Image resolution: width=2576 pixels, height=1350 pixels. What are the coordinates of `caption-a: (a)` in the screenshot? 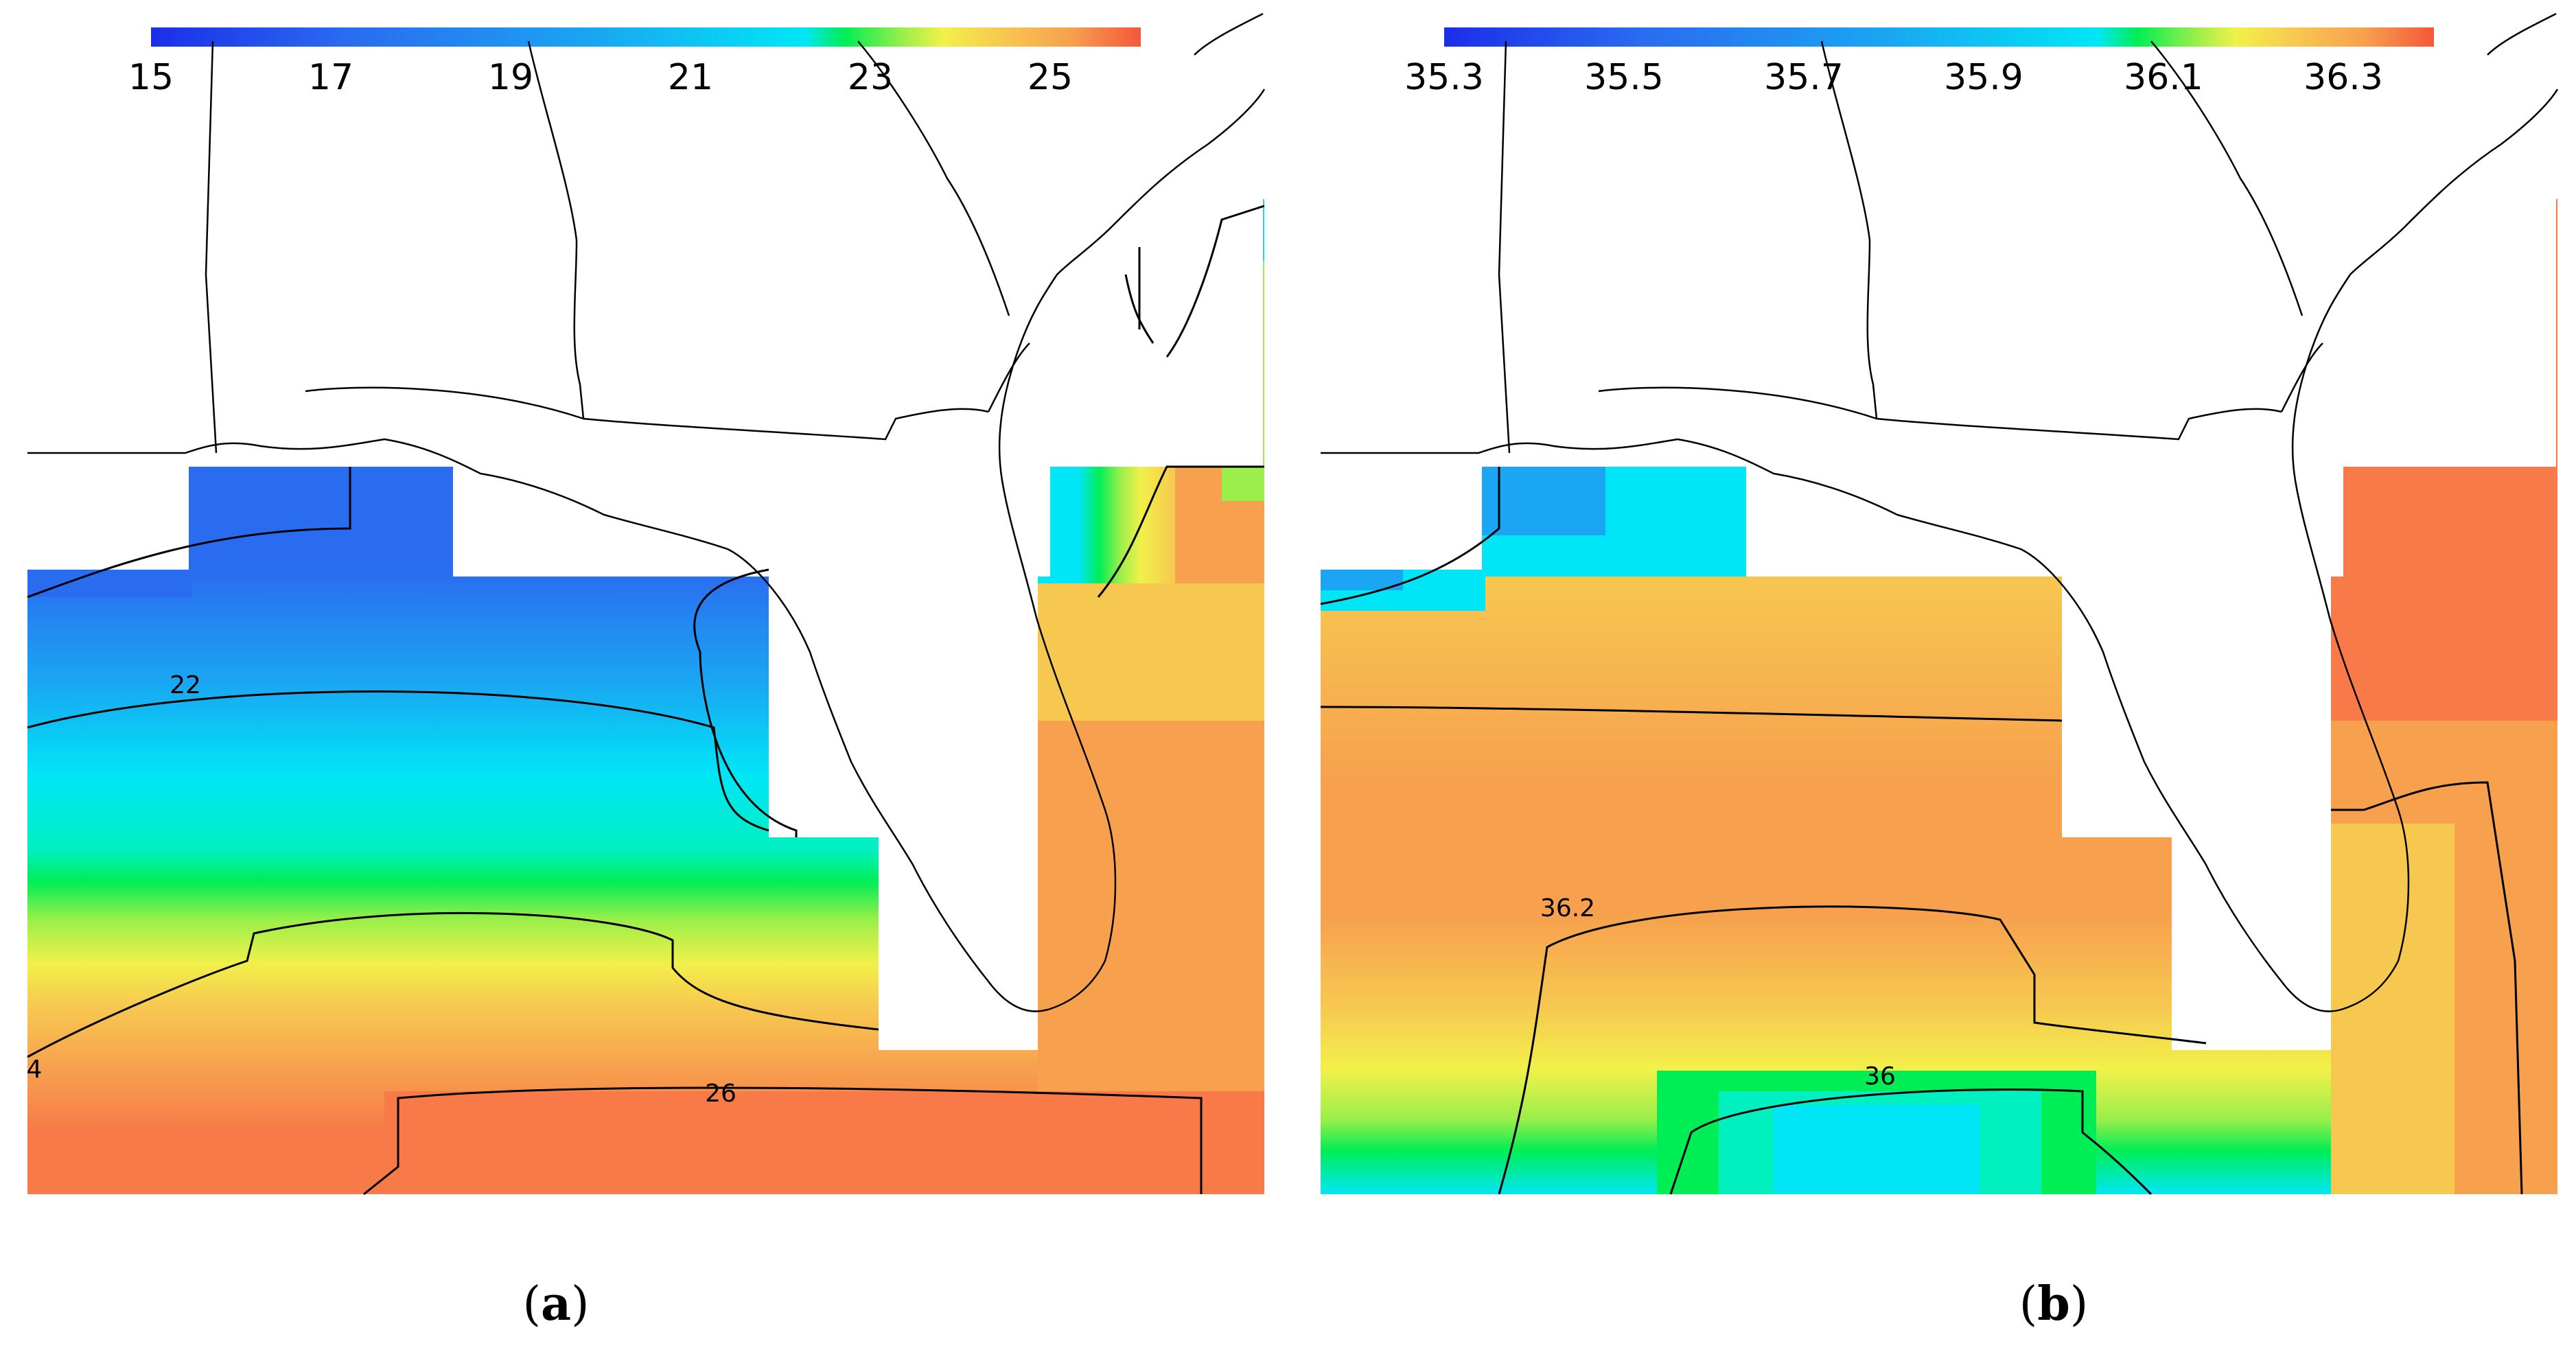 It's located at (556, 1304).